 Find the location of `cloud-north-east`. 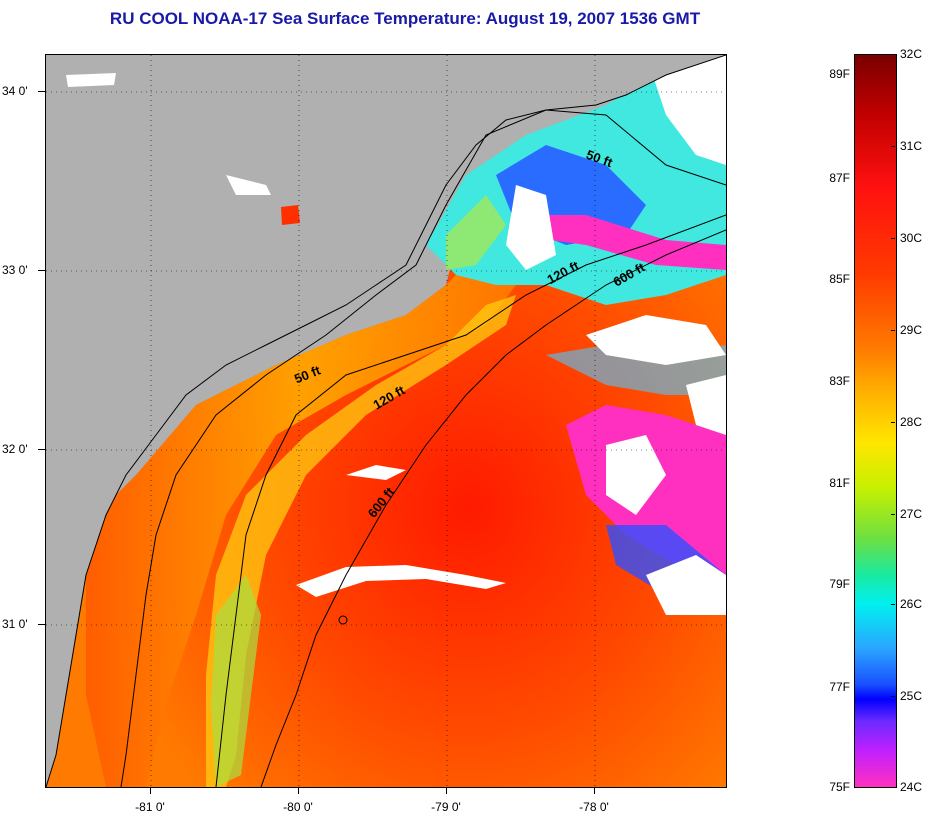

cloud-north-east is located at coordinates (686, 110).